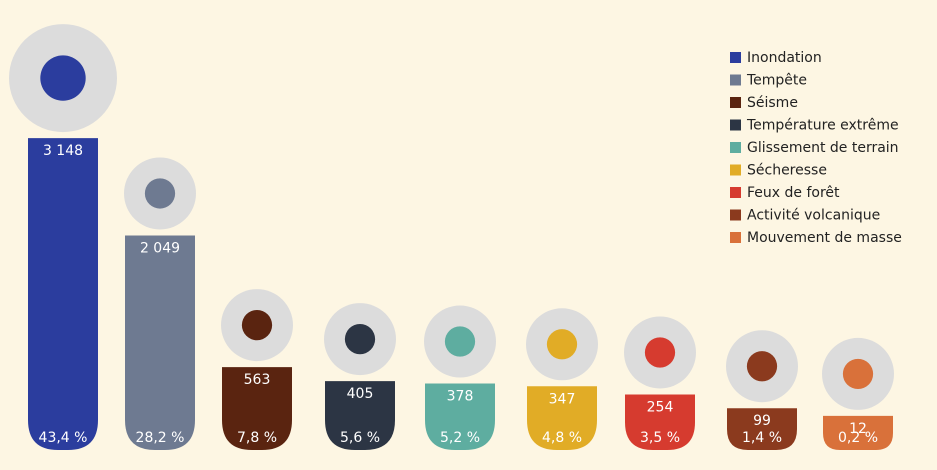 The width and height of the screenshot is (937, 470). Describe the element at coordinates (160, 248) in the screenshot. I see `value-label: 2 049` at that location.